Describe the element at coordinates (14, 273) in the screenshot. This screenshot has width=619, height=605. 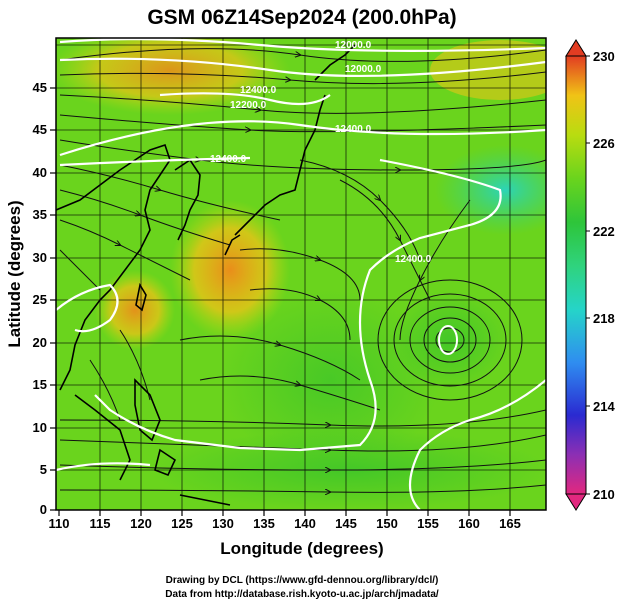
I see `y-axis-title: Latitude (degrees)` at that location.